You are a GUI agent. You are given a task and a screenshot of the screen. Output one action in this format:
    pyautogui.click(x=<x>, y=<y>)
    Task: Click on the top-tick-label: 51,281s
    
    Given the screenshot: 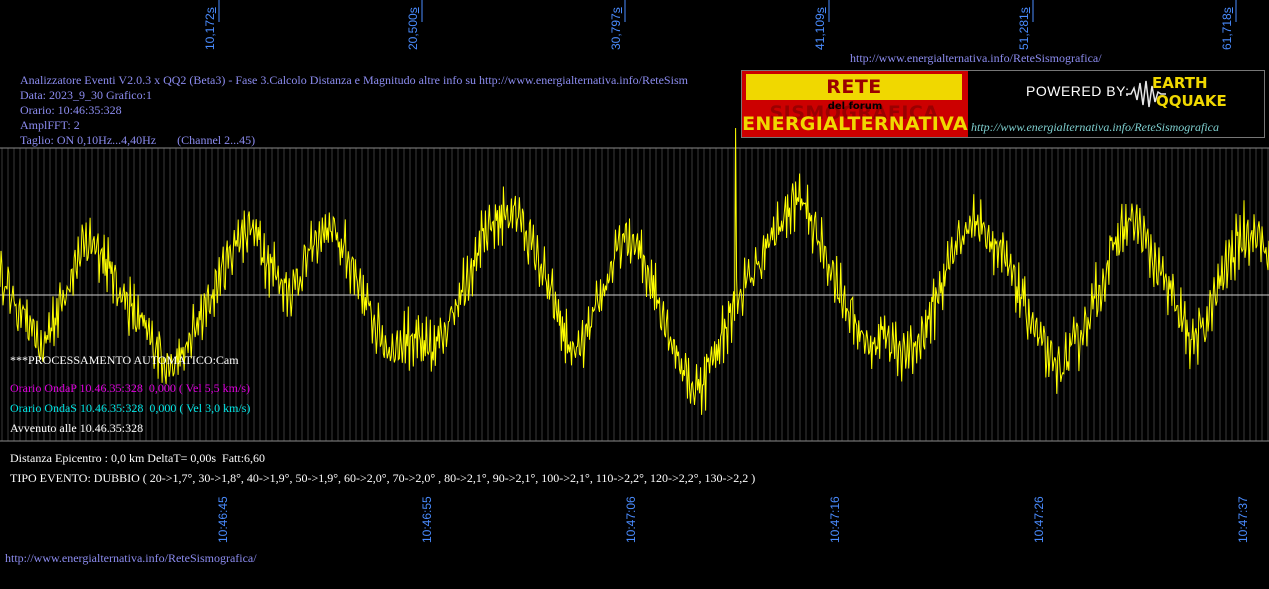 What is the action you would take?
    pyautogui.click(x=1024, y=28)
    